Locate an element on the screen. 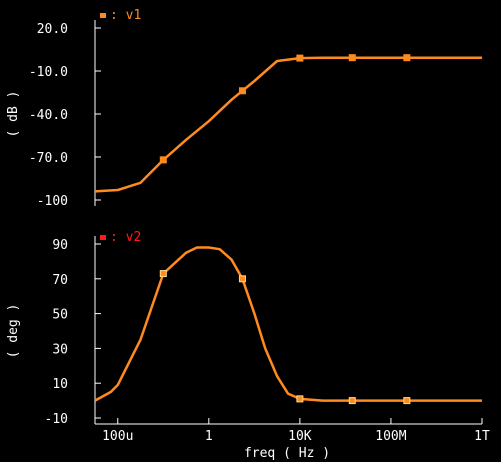 This screenshot has height=462, width=501. x-tick-label: 100M is located at coordinates (390, 436).